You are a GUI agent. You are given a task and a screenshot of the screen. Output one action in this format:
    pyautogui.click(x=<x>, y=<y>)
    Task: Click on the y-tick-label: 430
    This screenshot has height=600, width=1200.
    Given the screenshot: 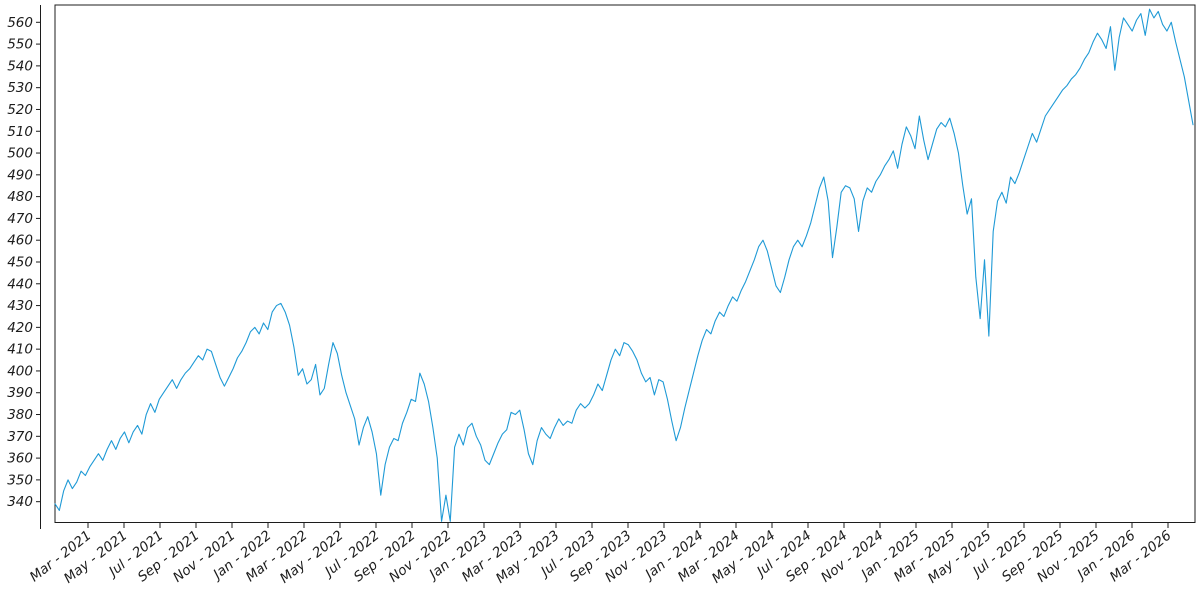 What is the action you would take?
    pyautogui.click(x=20, y=306)
    